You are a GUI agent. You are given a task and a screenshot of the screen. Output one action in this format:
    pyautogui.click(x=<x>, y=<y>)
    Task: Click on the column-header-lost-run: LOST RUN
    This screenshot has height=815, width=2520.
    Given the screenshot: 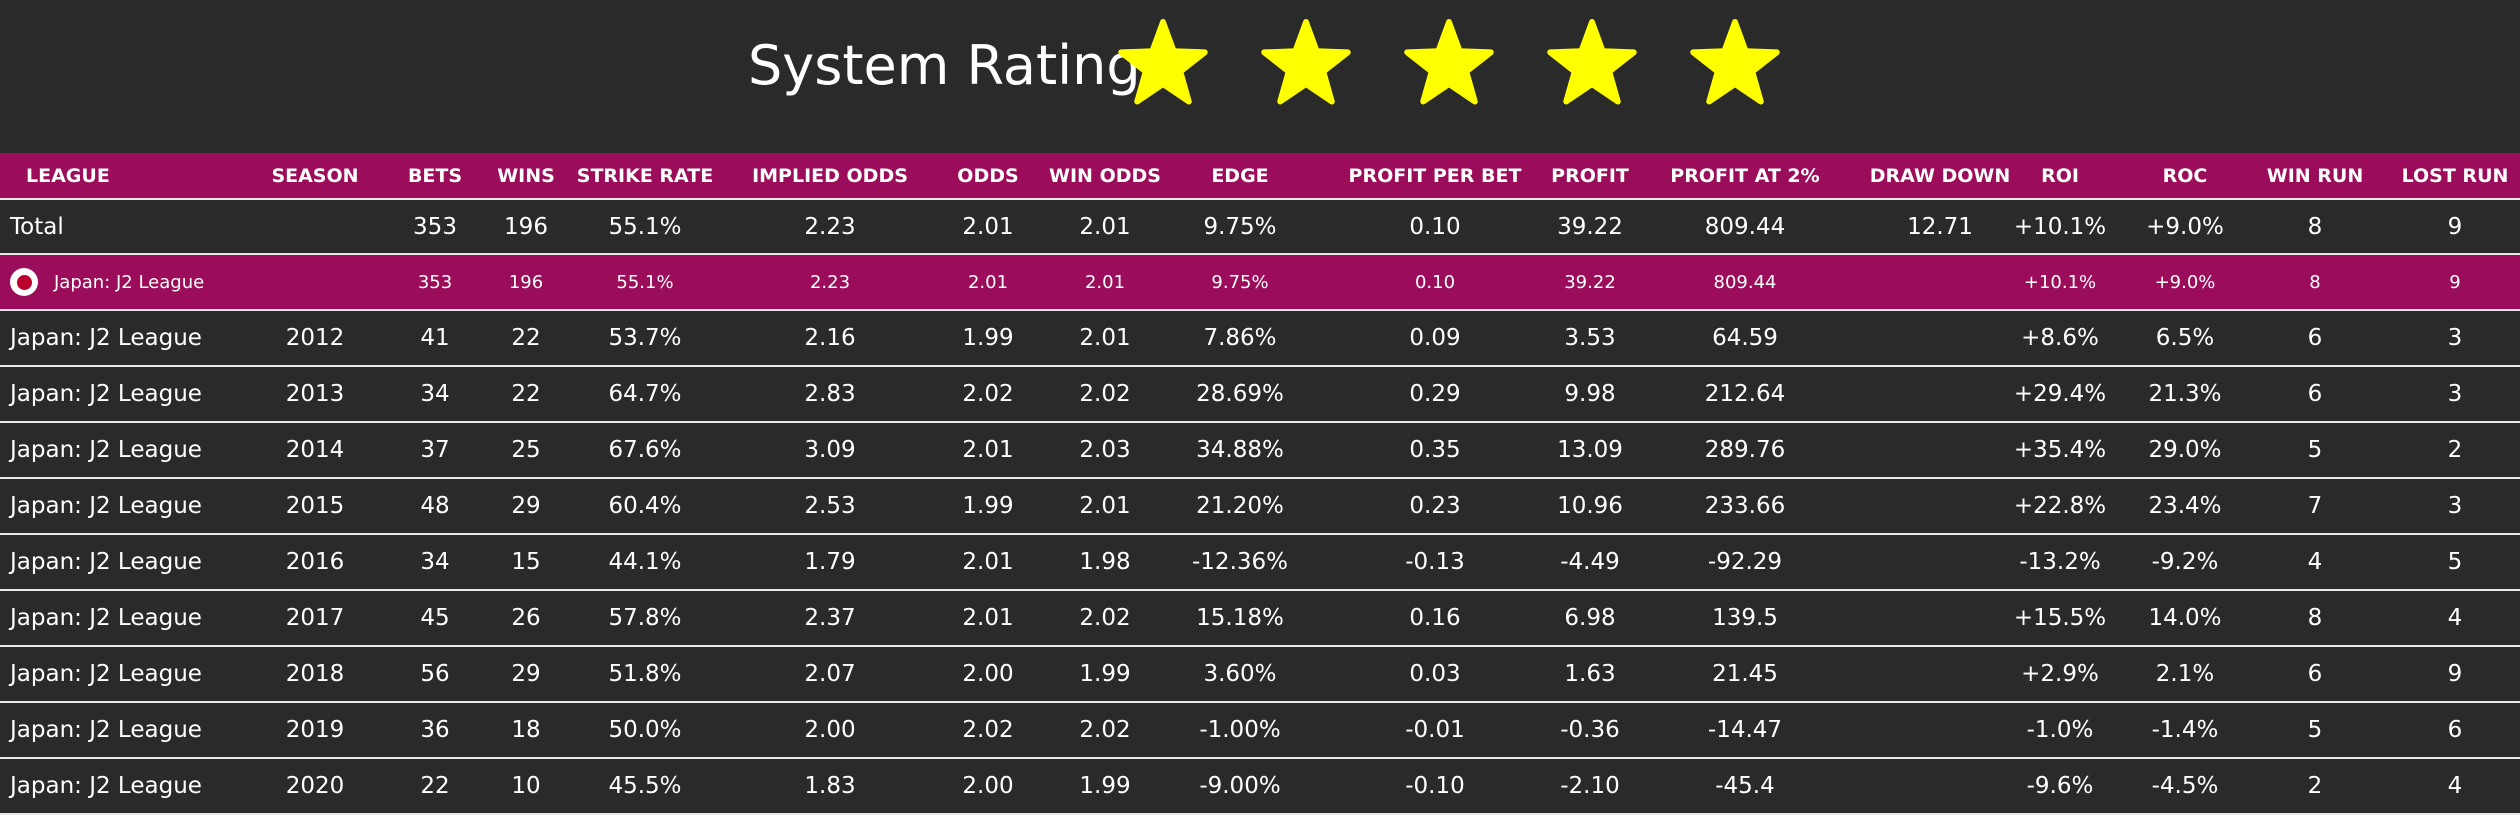 What is the action you would take?
    pyautogui.click(x=2455, y=175)
    